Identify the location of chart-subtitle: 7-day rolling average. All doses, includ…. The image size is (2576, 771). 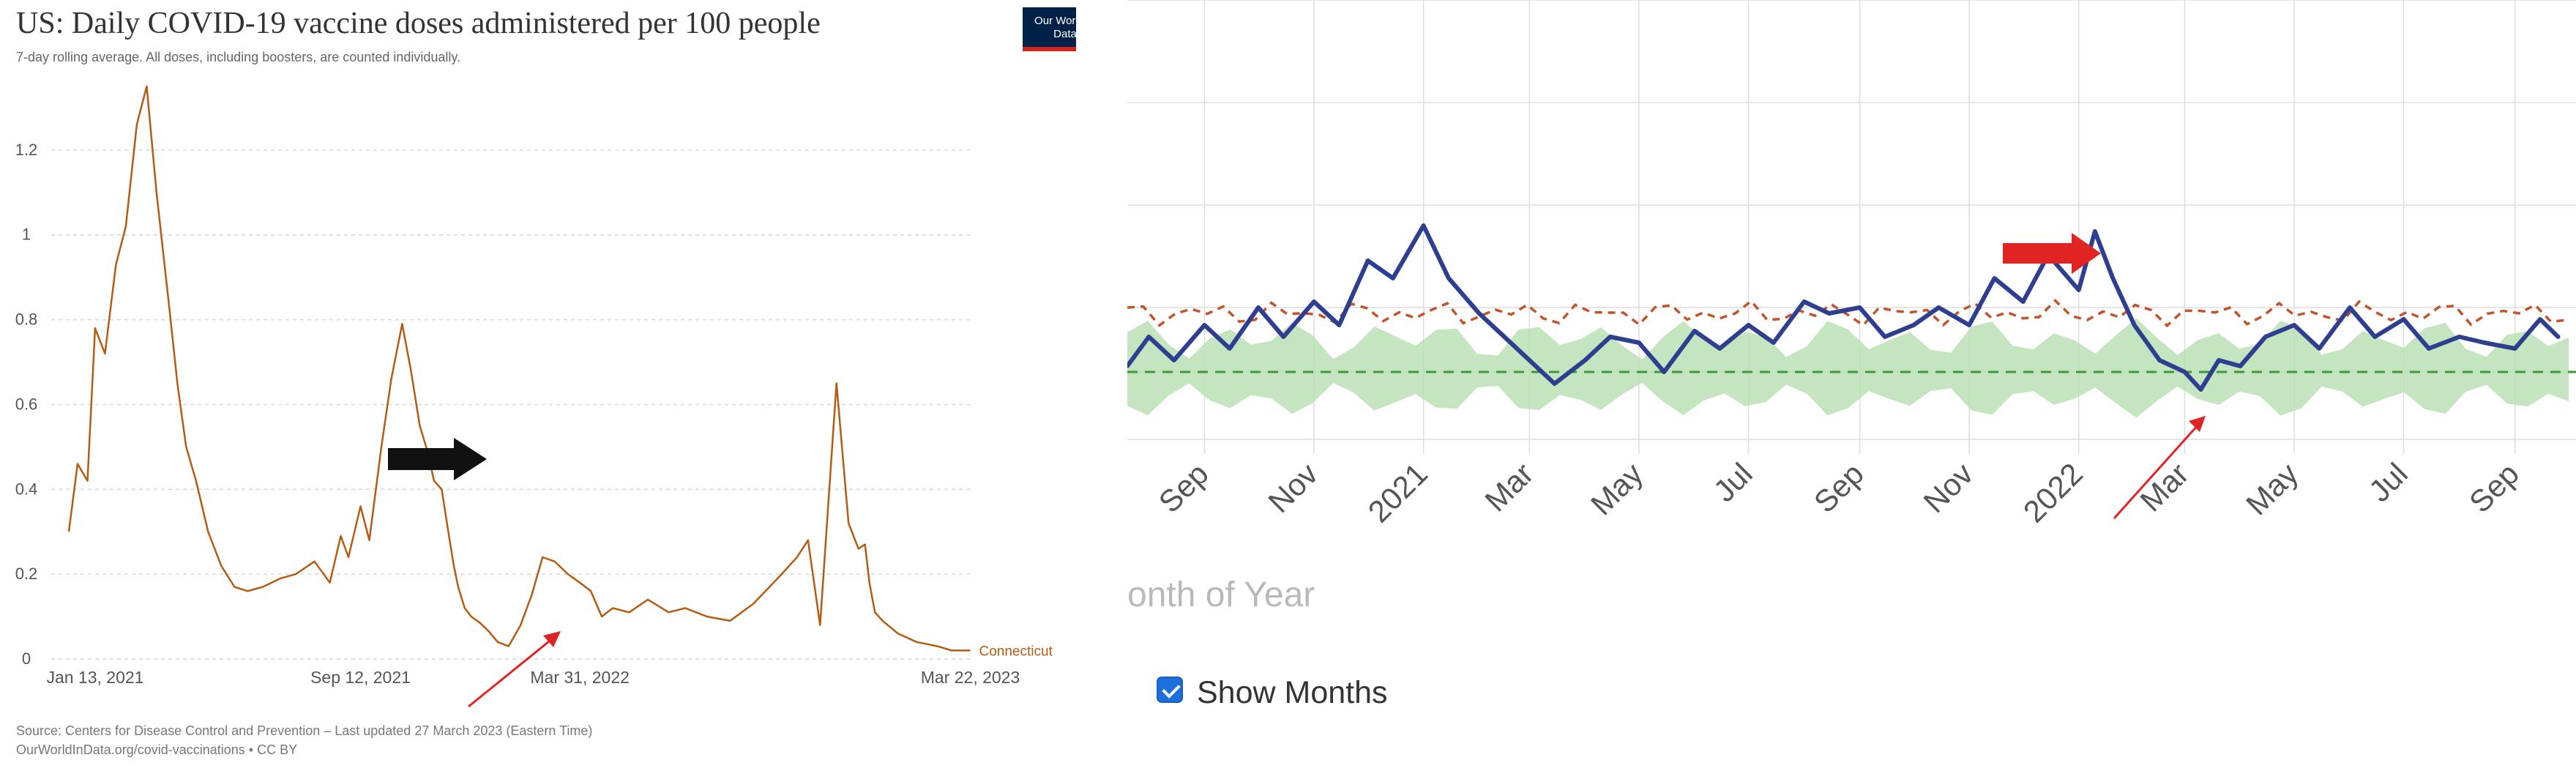
(238, 57).